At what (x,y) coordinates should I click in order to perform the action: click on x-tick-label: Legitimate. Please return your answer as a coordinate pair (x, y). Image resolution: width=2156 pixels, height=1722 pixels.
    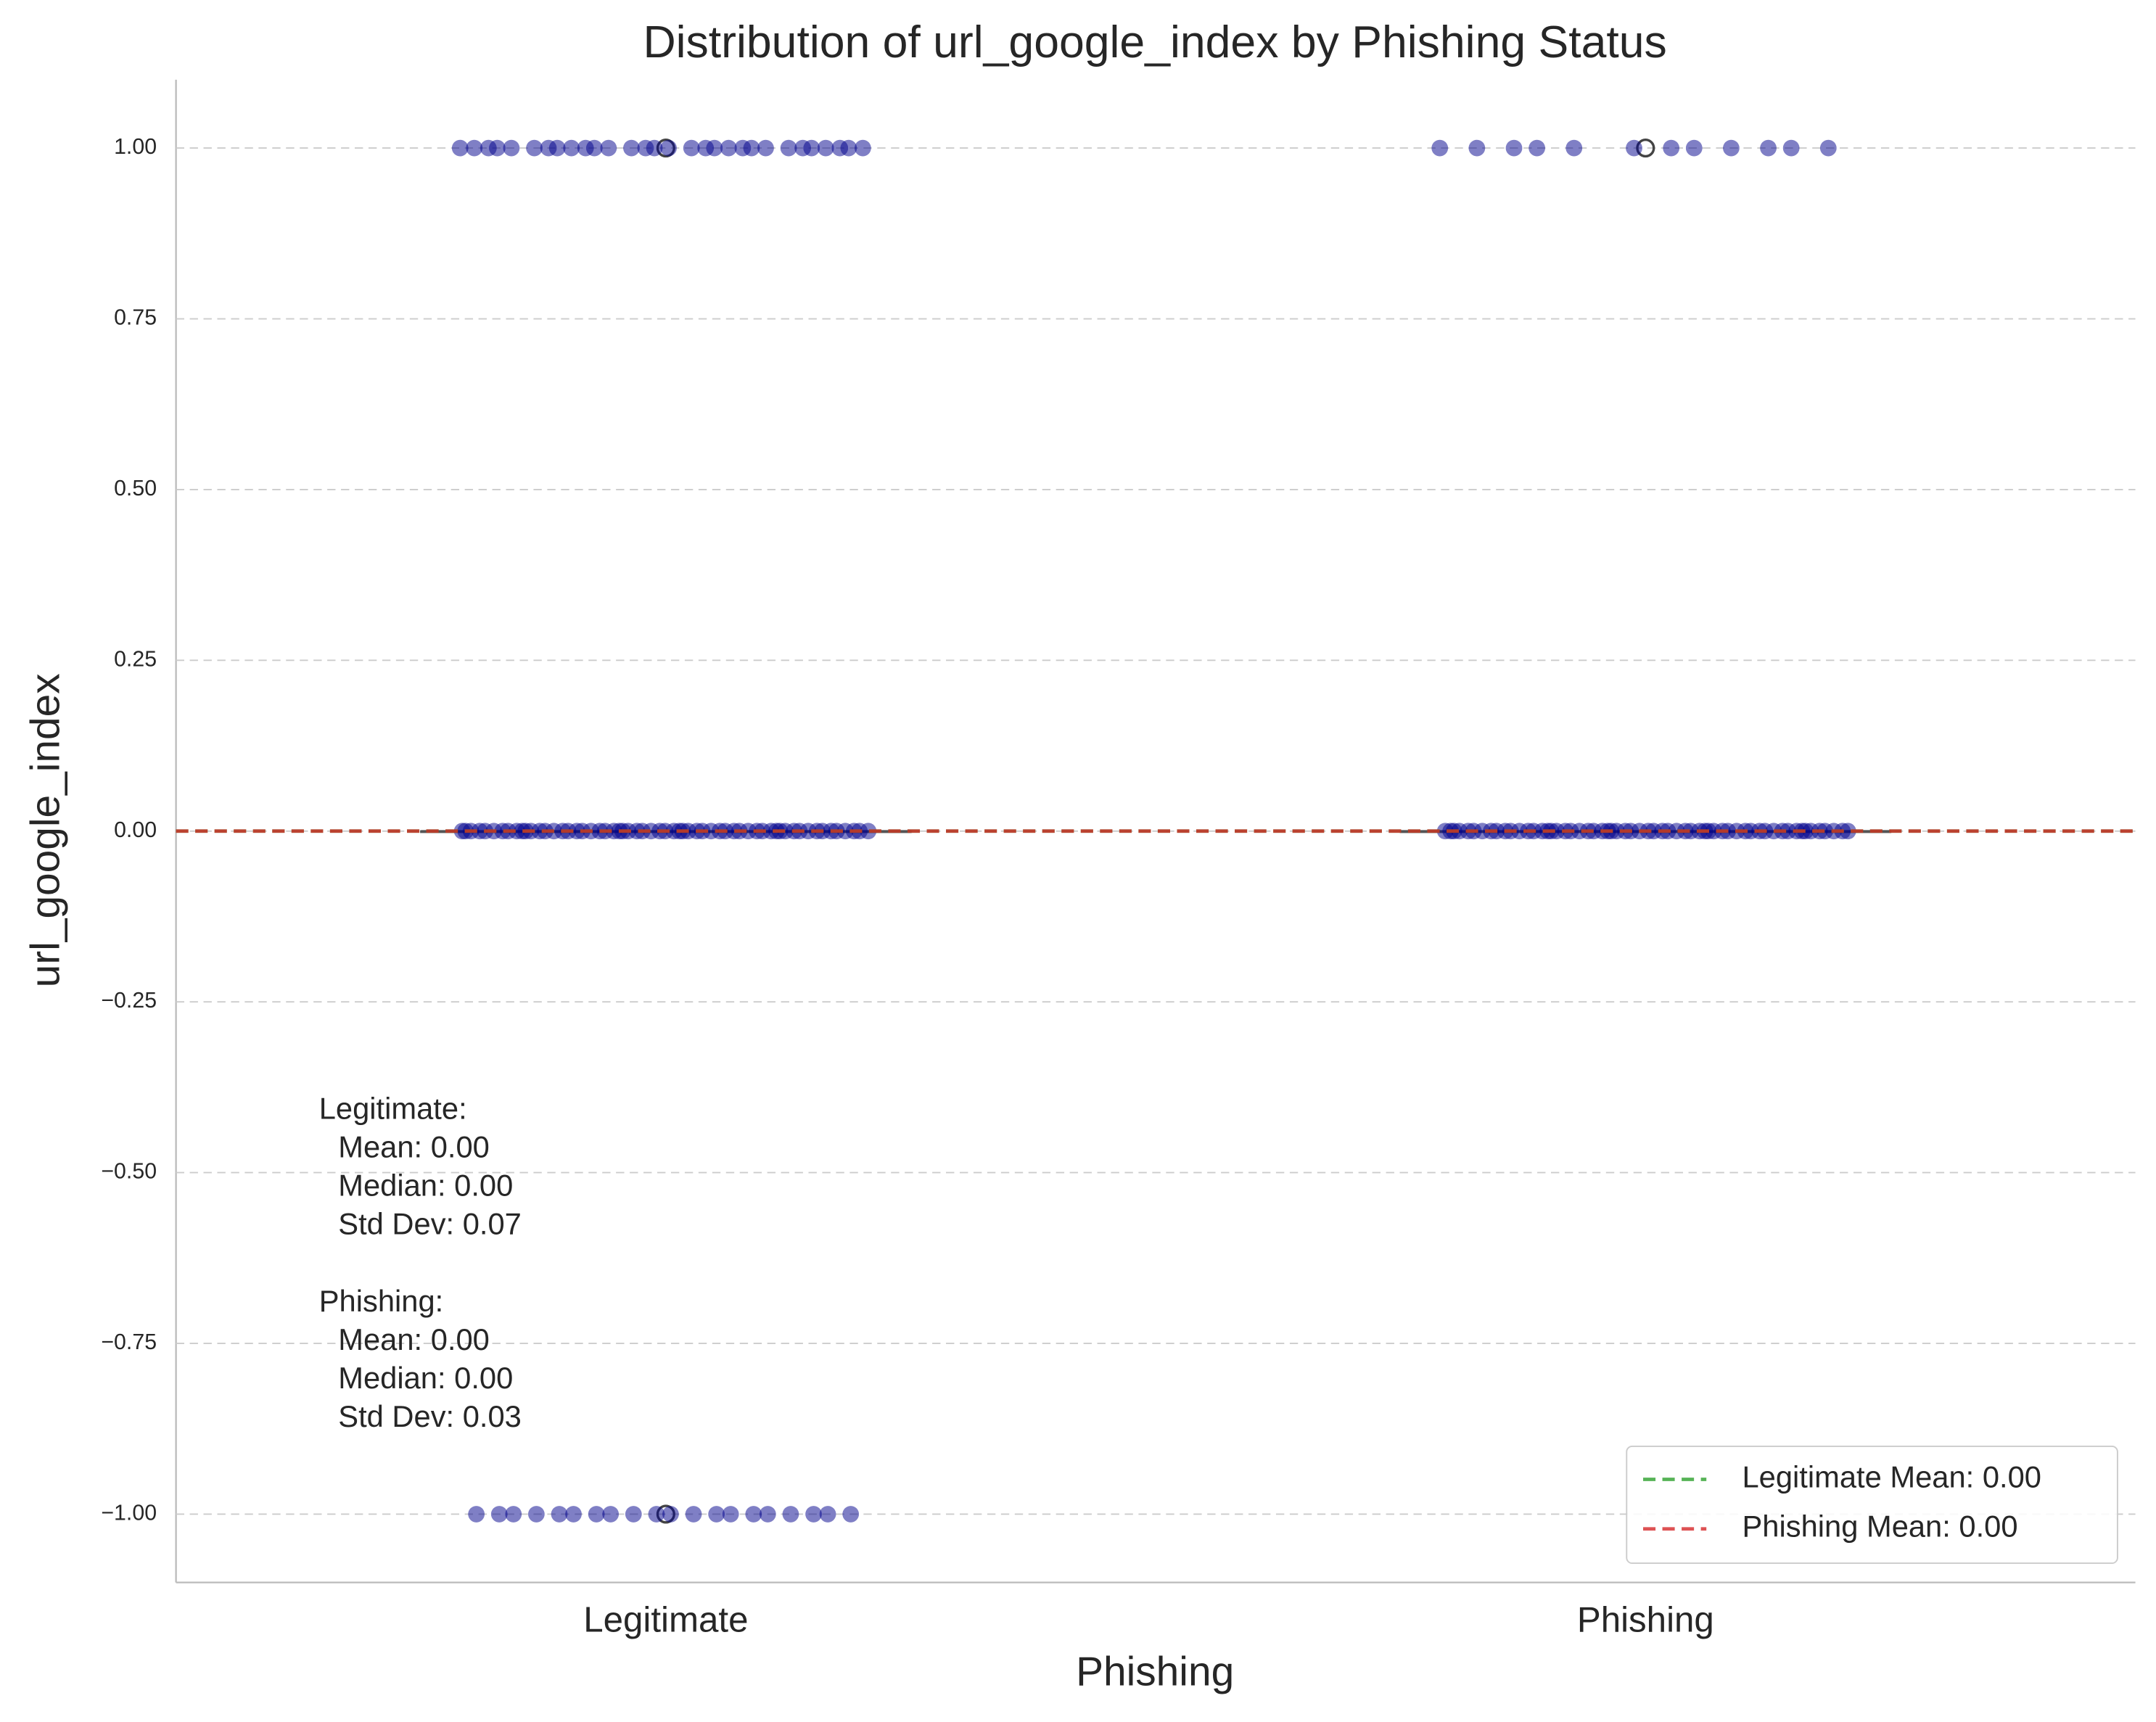
    Looking at the image, I should click on (665, 1620).